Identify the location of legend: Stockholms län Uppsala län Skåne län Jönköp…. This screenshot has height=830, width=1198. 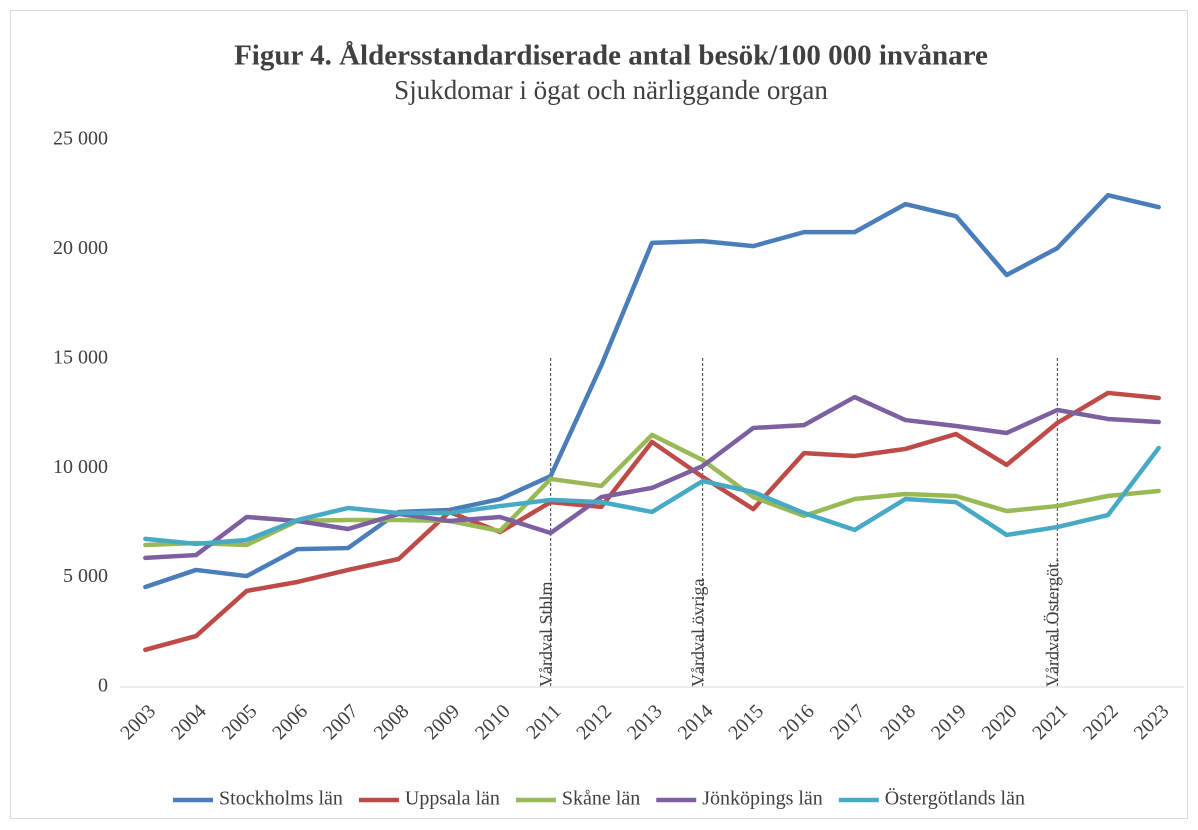
(599, 798).